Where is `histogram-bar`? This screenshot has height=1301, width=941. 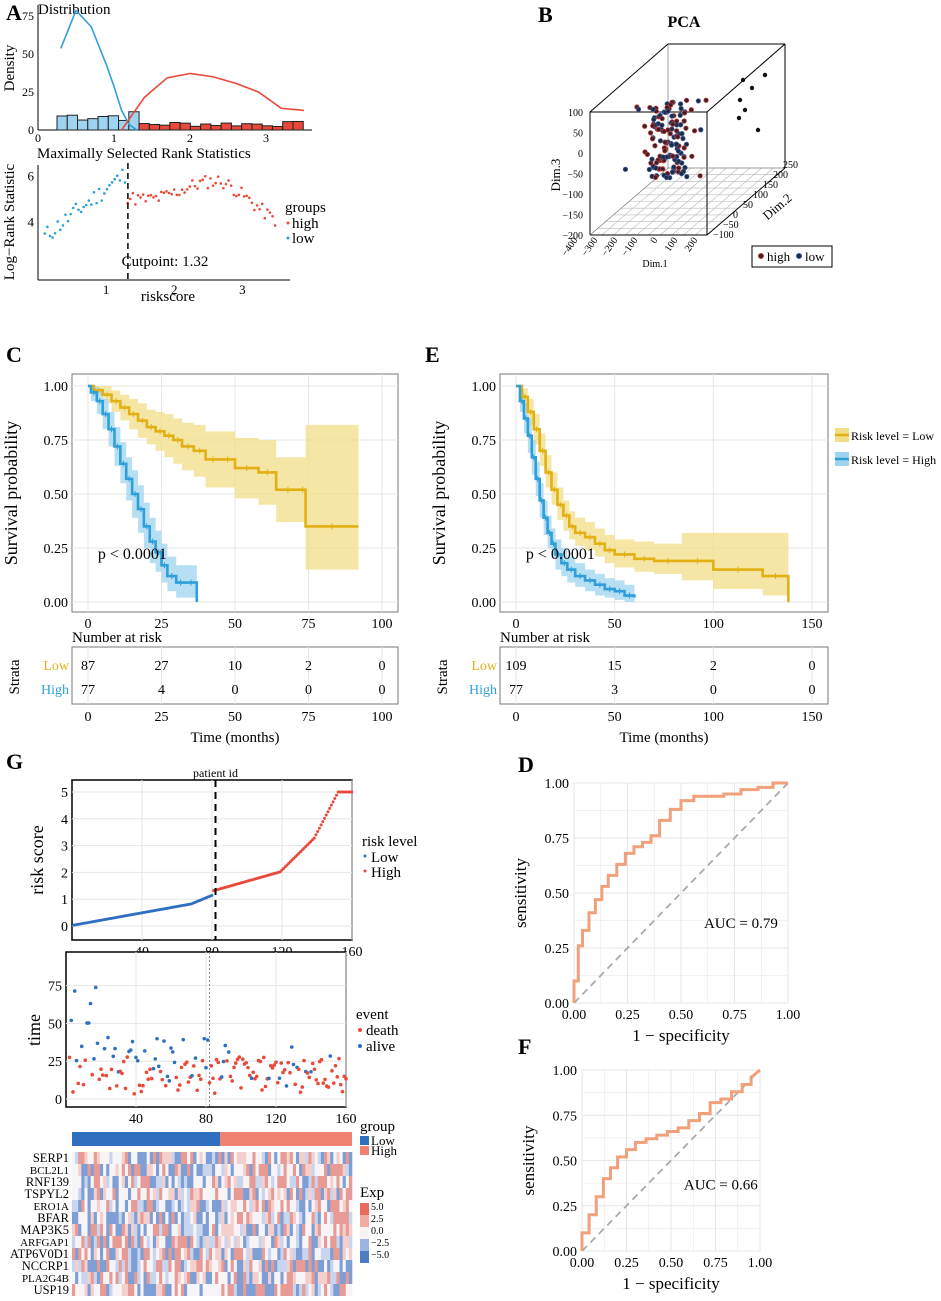 histogram-bar is located at coordinates (72, 122).